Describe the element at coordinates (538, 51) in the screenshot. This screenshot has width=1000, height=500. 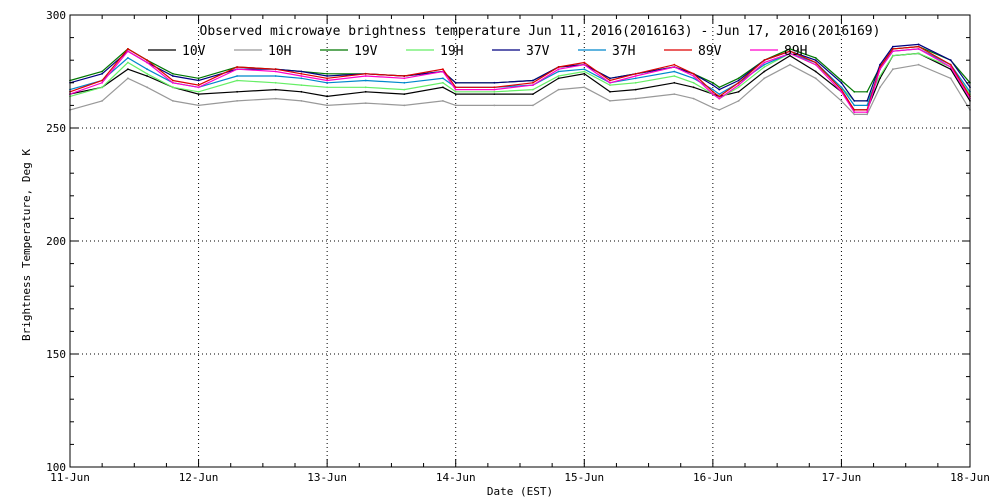
I see `legend-label: 37V` at that location.